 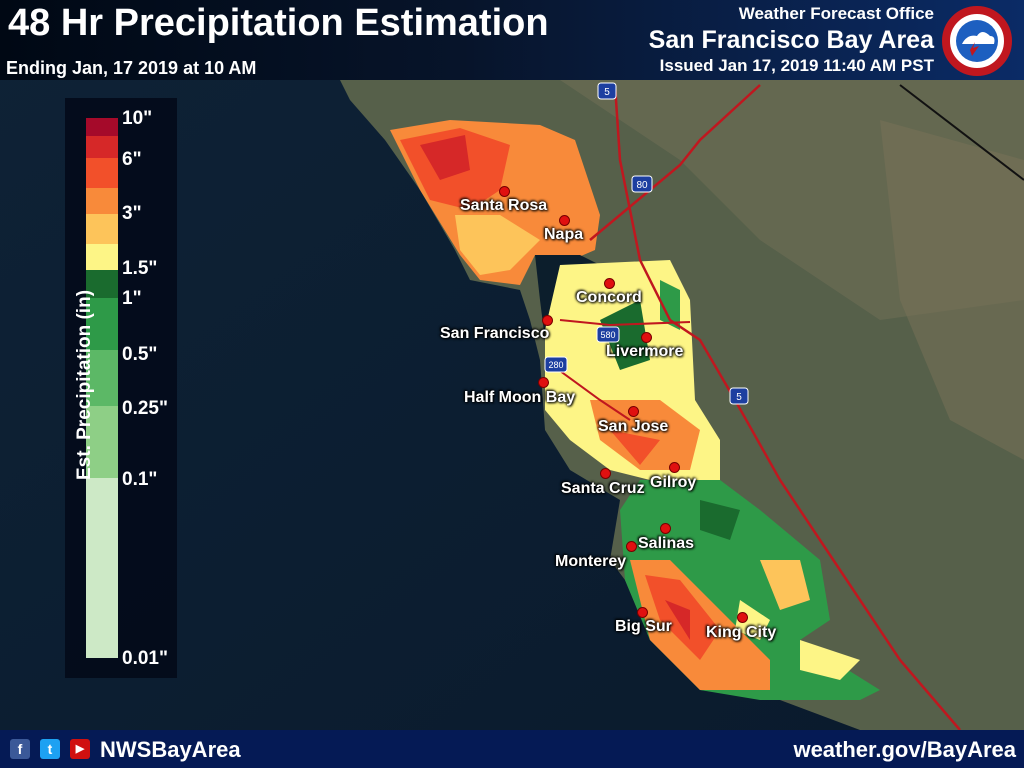 I want to click on social-handle: NWSBayArea, so click(x=170, y=749).